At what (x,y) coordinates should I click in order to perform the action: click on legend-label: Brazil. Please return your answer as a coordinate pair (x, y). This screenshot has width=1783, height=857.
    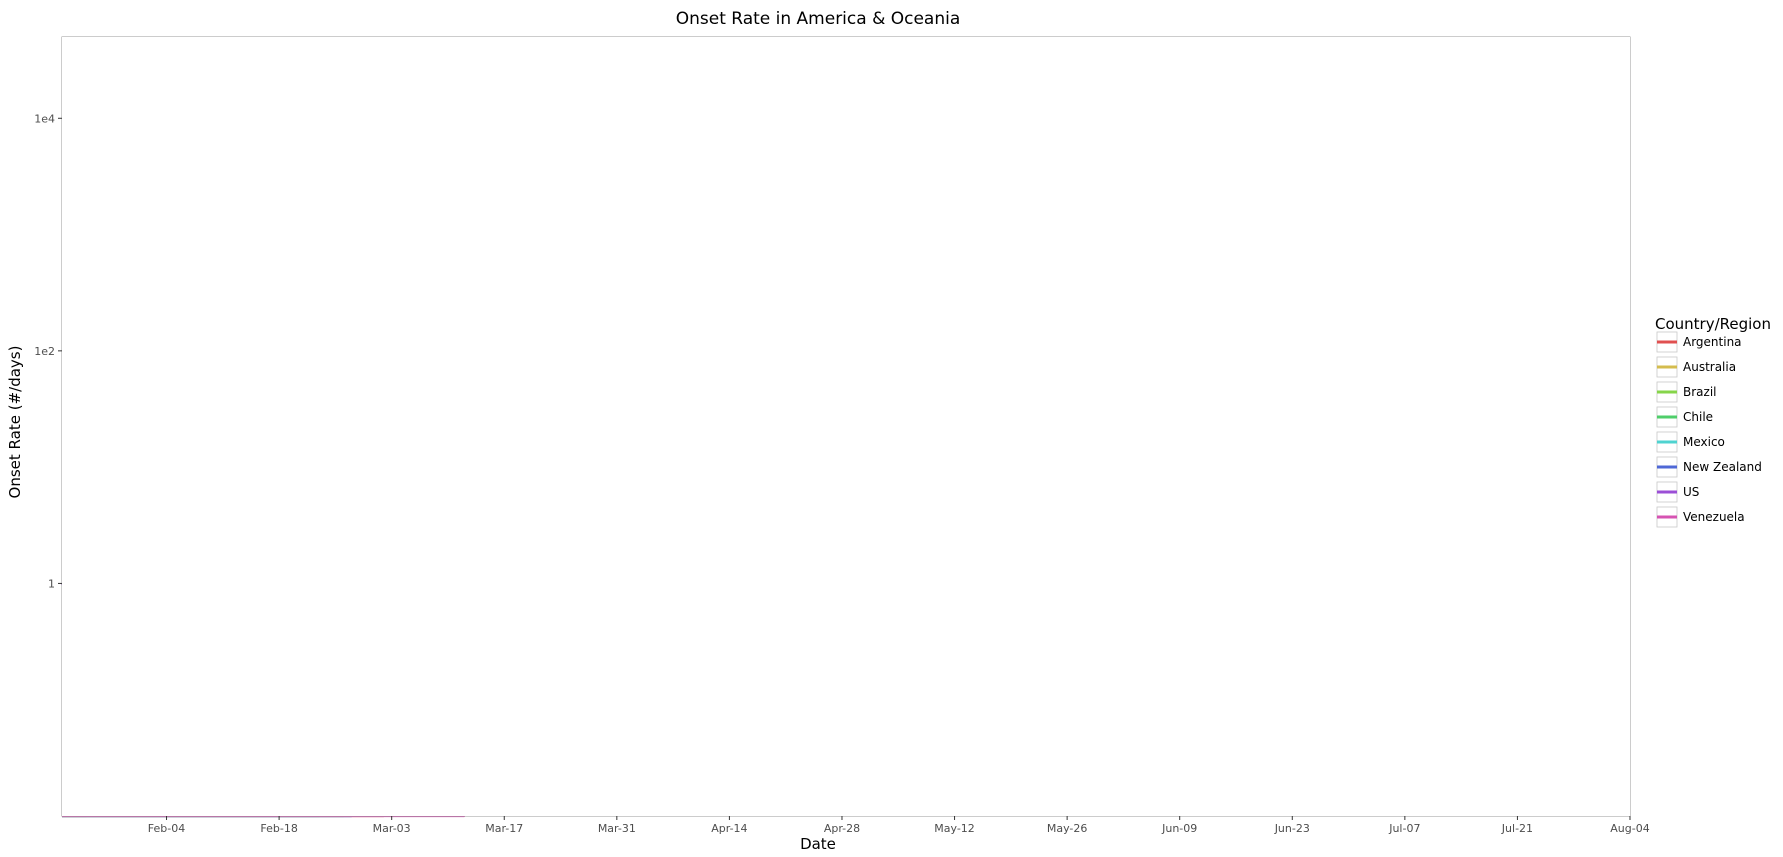
    Looking at the image, I should click on (1700, 392).